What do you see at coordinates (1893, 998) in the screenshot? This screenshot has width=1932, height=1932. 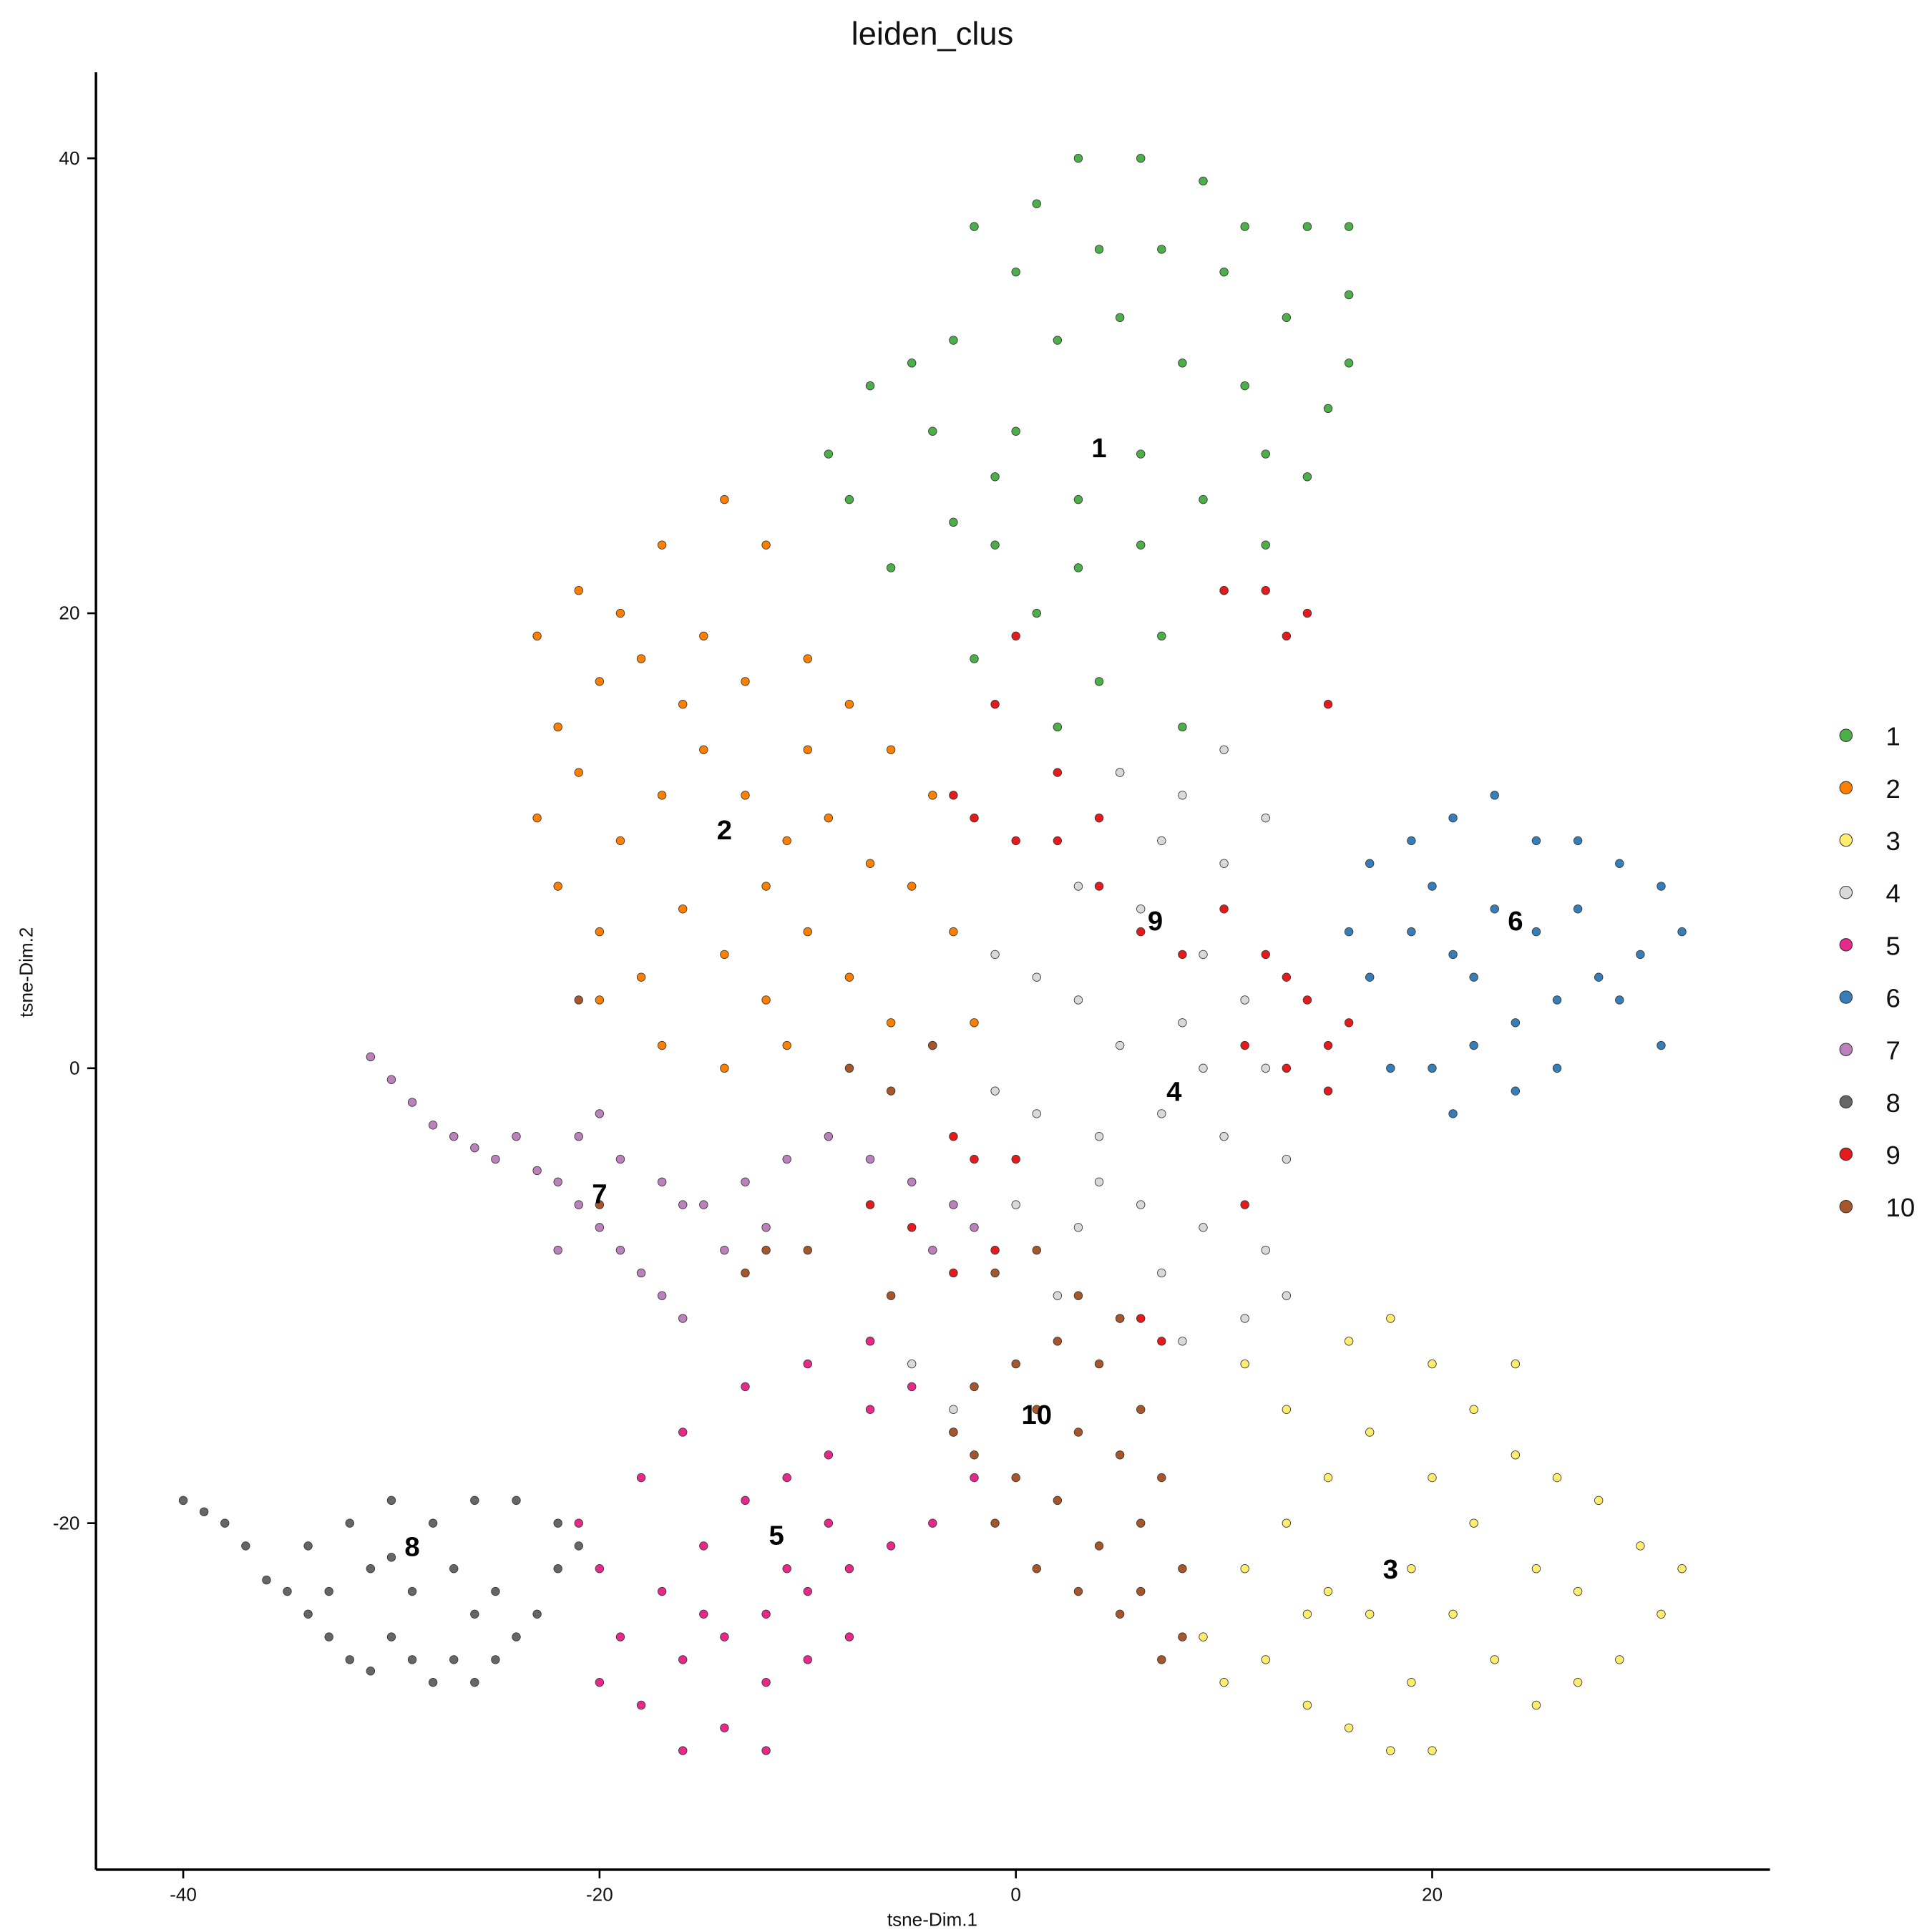 I see `legend-label: 6` at bounding box center [1893, 998].